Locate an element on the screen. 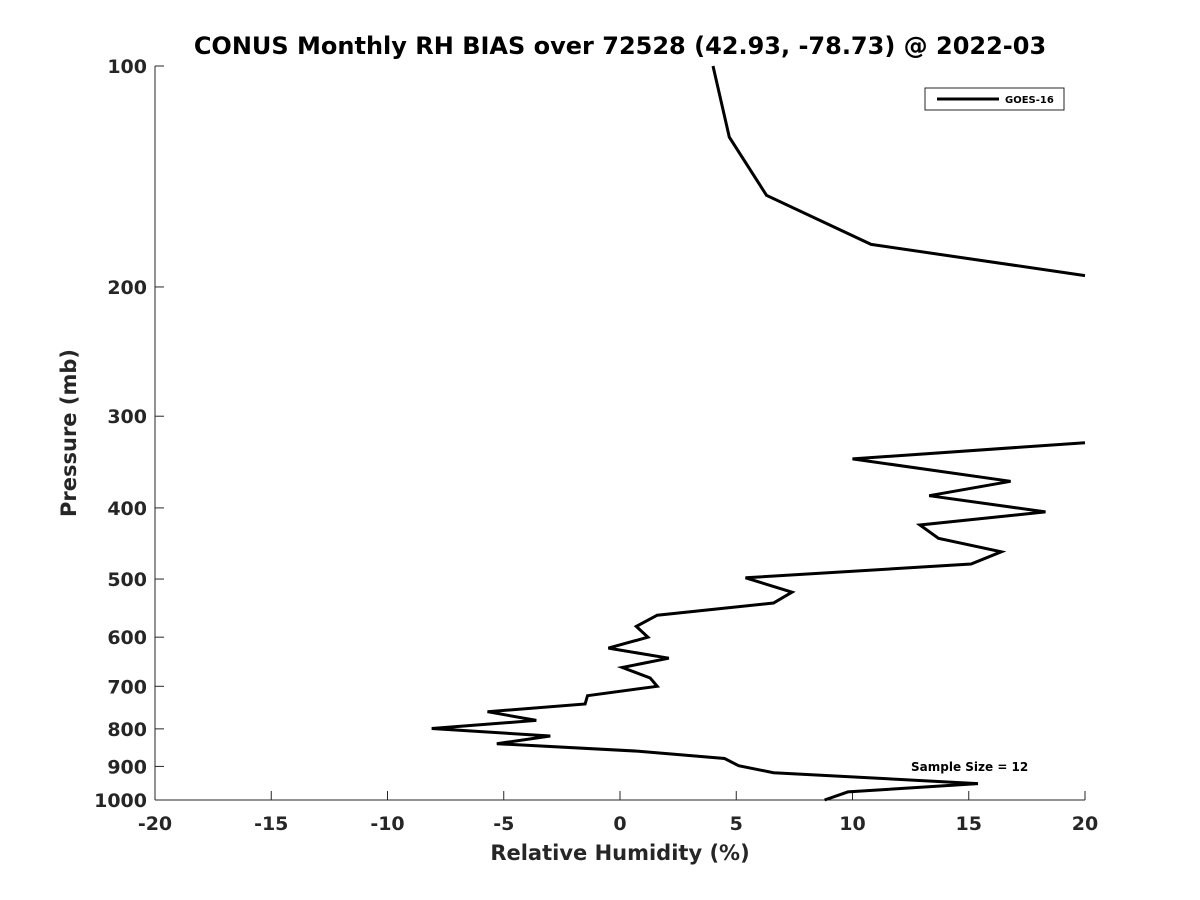 The height and width of the screenshot is (900, 1200). sample-size-annotation: Sample Size = 12 is located at coordinates (969, 767).